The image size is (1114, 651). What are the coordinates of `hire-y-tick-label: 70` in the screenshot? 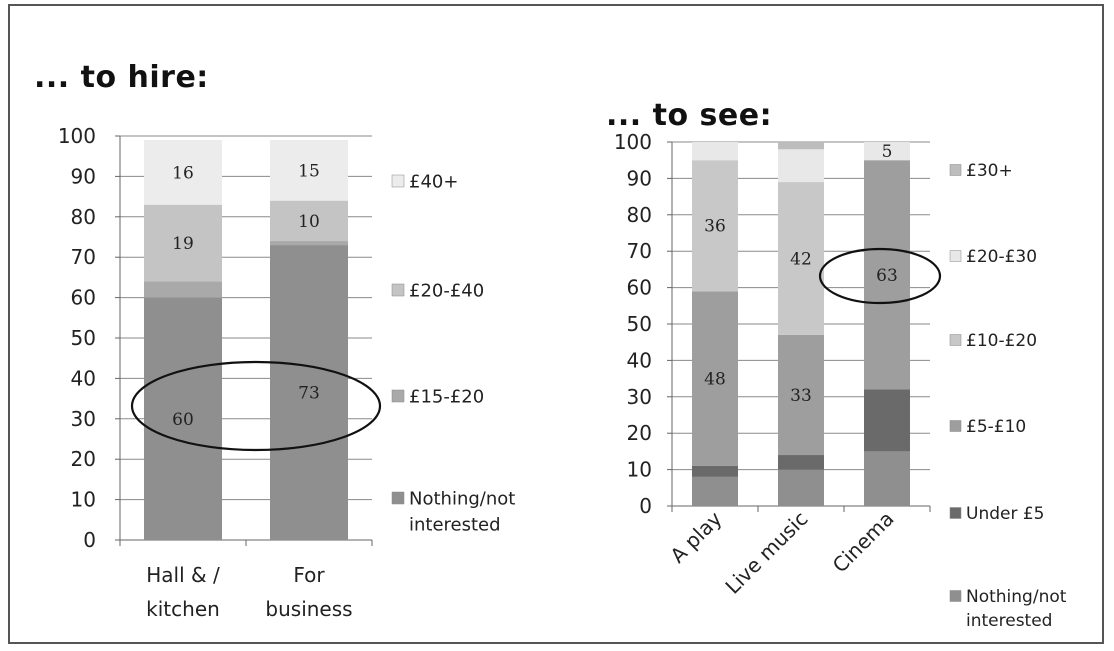 It's located at (83, 257).